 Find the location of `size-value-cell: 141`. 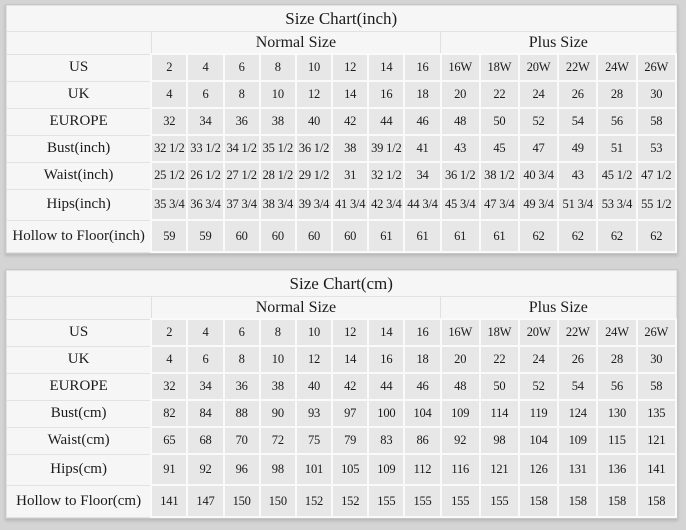

size-value-cell: 141 is located at coordinates (169, 501).